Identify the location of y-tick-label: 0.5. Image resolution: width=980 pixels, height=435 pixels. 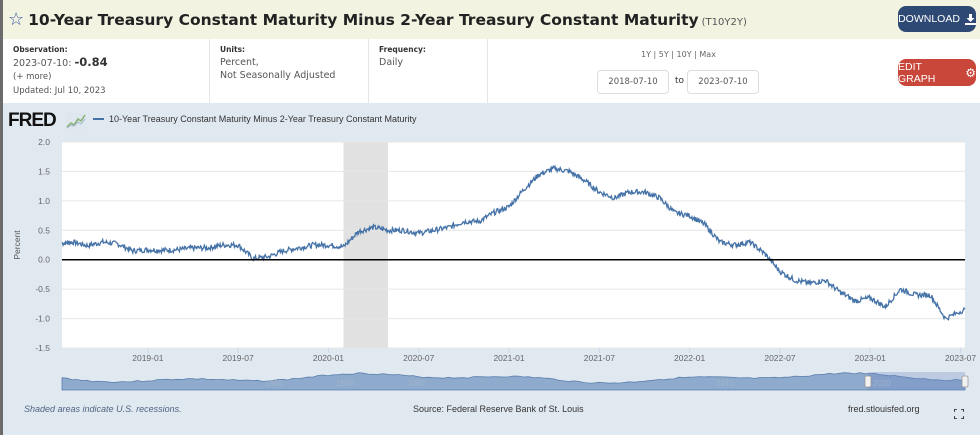
(44, 230).